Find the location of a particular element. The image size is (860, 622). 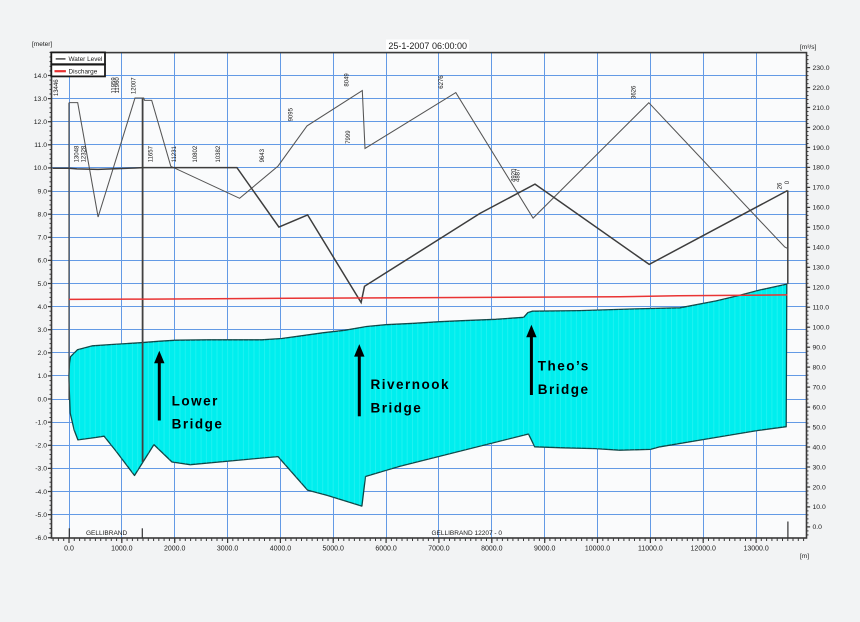

svg-text: -6.0 is located at coordinates (41, 538).